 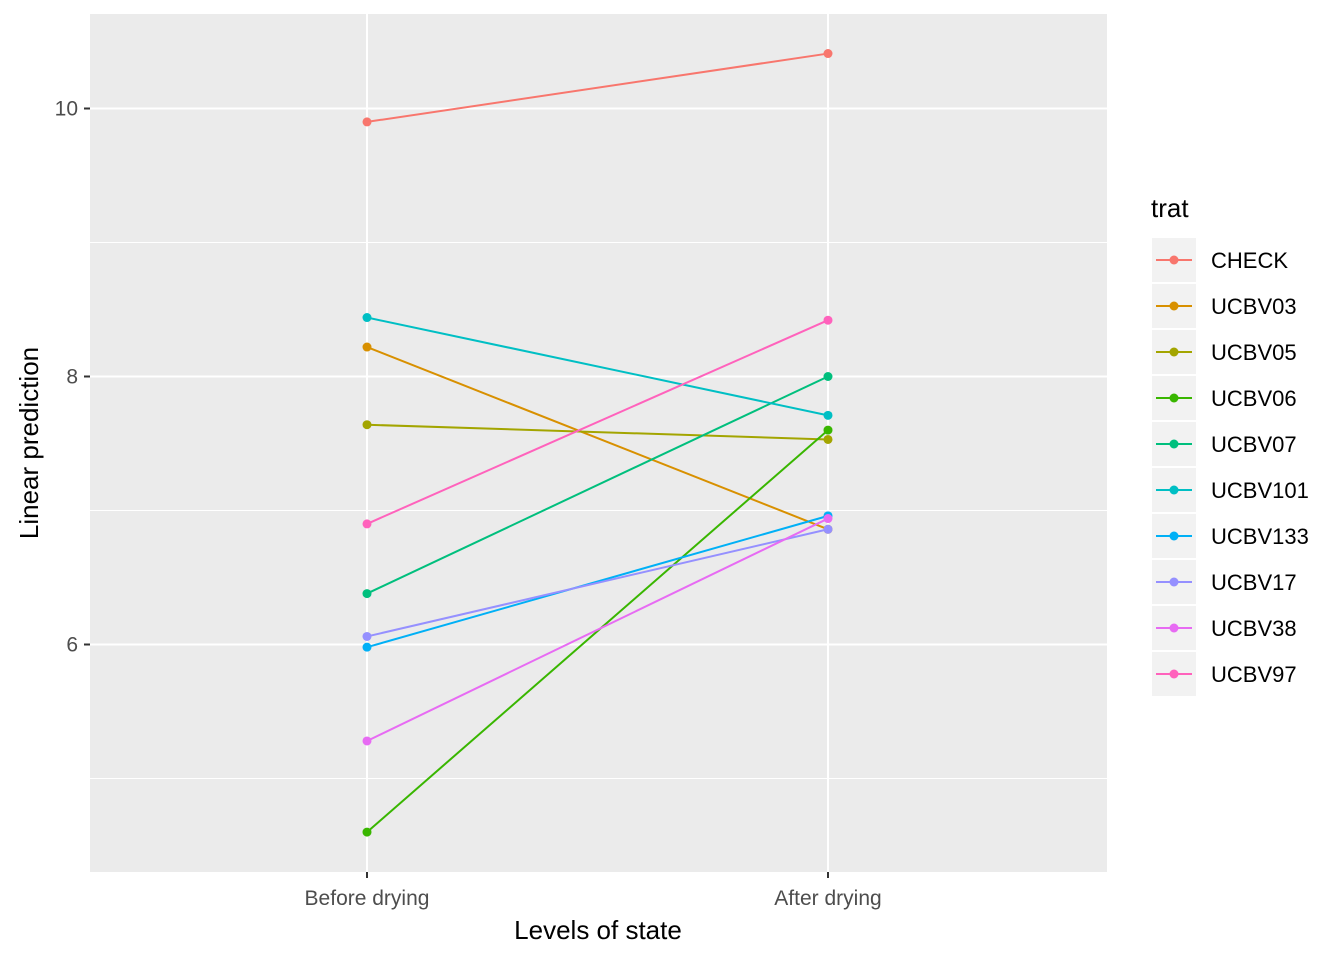 I want to click on y-tick-label: 6, so click(x=72, y=645).